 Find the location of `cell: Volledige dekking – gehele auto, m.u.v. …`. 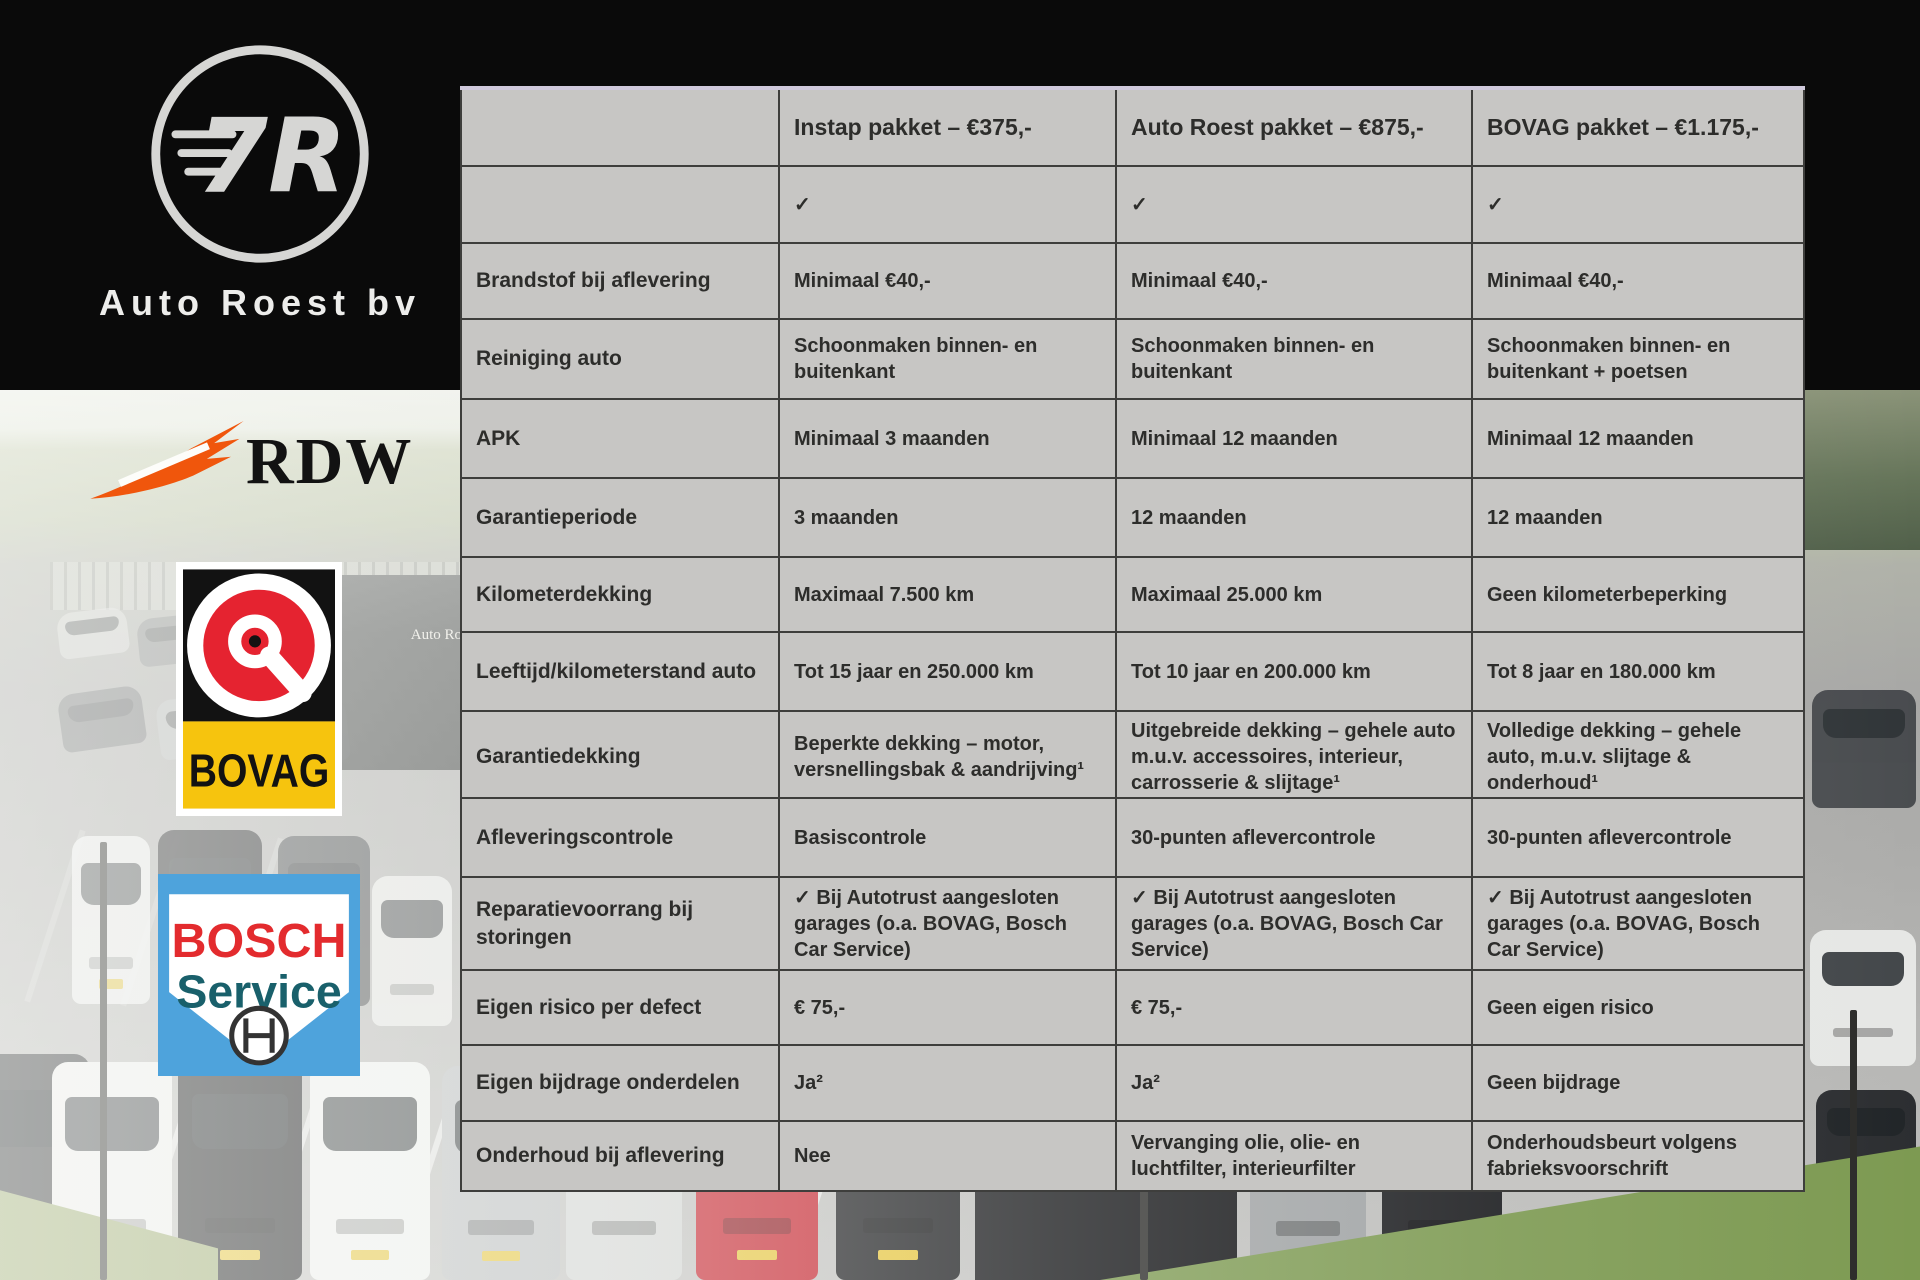

cell: Volledige dekking – gehele auto, m.u.v. … is located at coordinates (1614, 757).